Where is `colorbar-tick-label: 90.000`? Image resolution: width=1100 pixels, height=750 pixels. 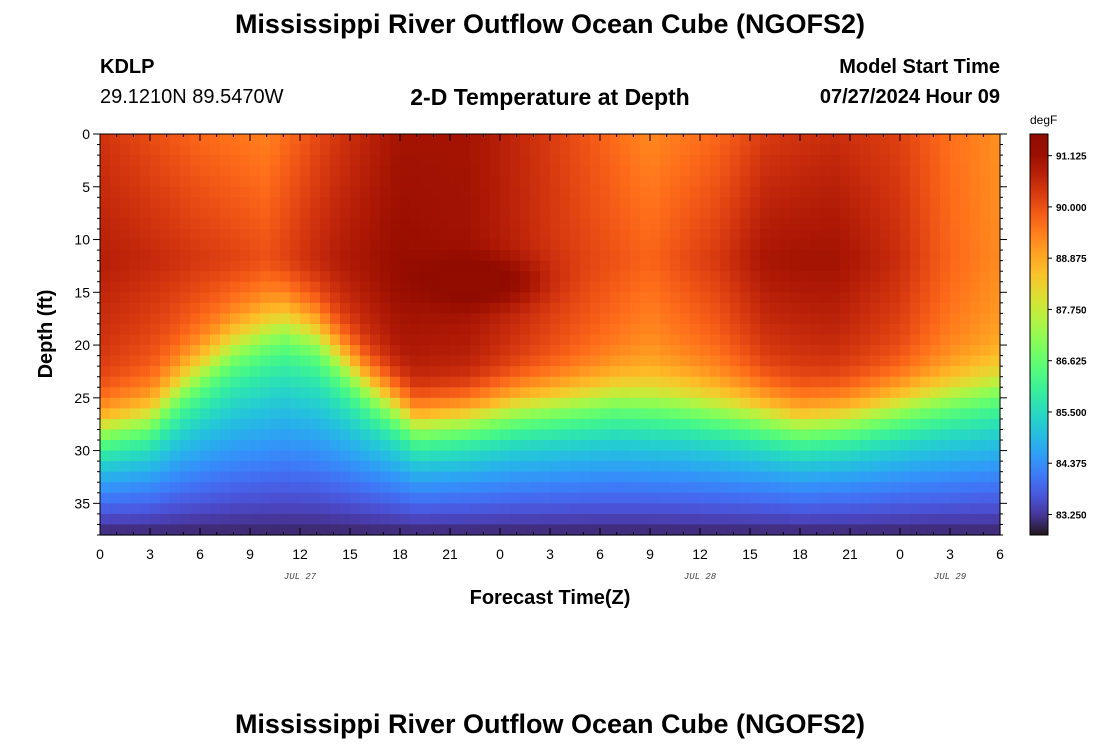 colorbar-tick-label: 90.000 is located at coordinates (1071, 208).